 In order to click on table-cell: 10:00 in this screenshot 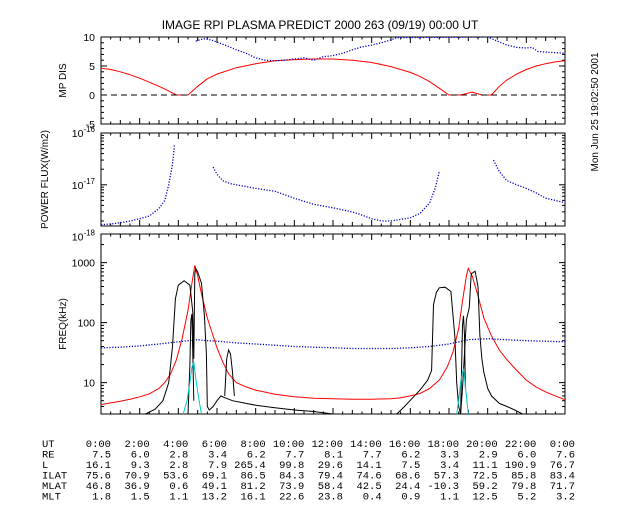, I will do `click(289, 445)`.